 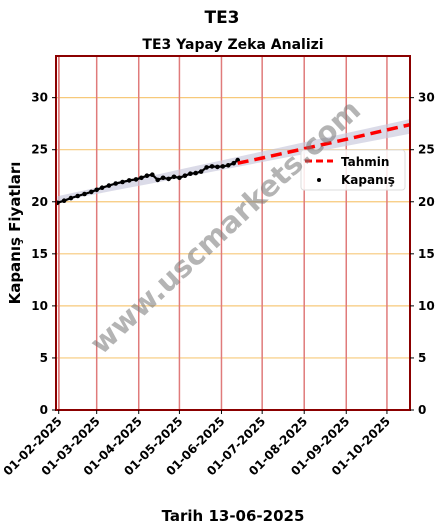 What do you see at coordinates (39, 202) in the screenshot?
I see `y-tick-label: 20` at bounding box center [39, 202].